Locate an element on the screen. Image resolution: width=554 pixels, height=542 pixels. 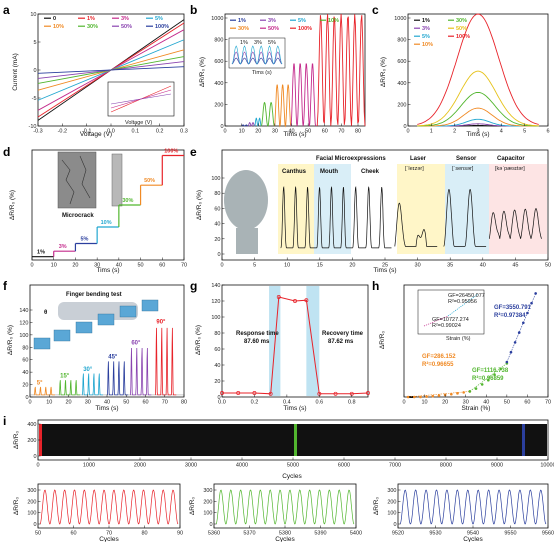
y-tick-label: 80 is located at coordinates (217, 334).